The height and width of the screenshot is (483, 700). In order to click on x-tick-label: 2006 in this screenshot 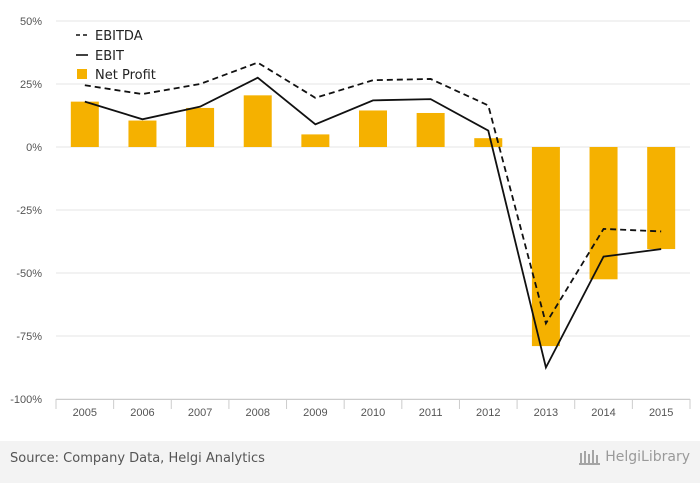, I will do `click(142, 413)`.